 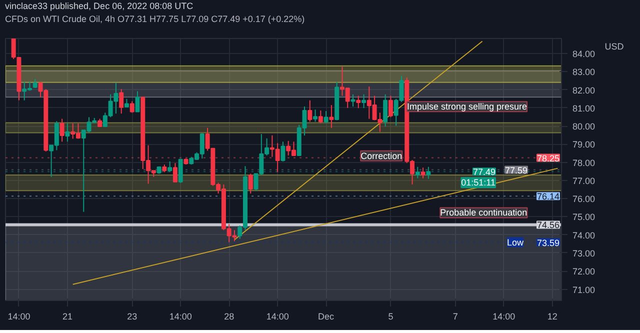 What do you see at coordinates (584, 163) in the screenshot?
I see `y-tick-label: 78.00` at bounding box center [584, 163].